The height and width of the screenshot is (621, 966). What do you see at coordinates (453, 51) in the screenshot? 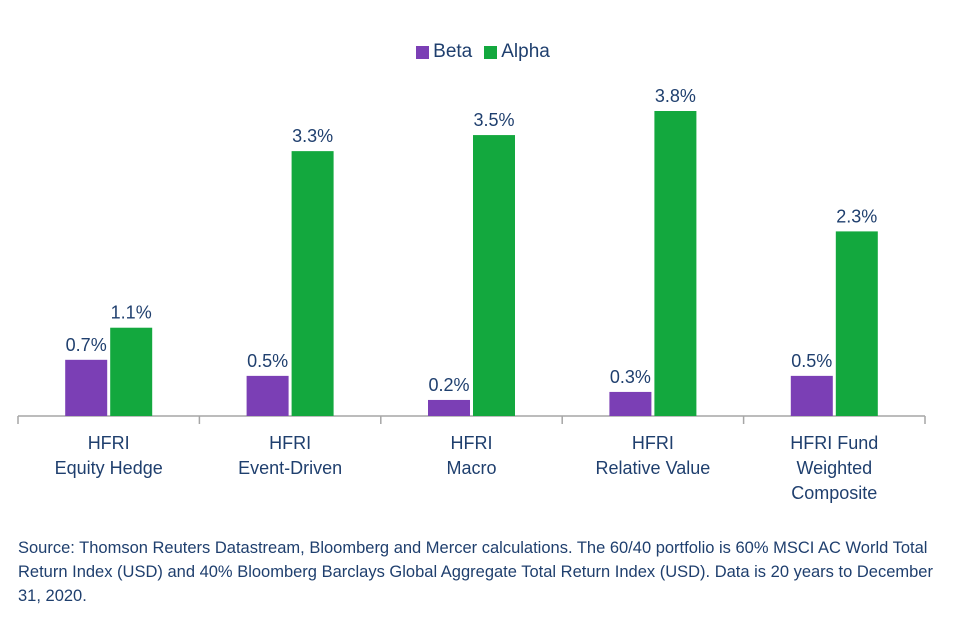
I see `legend-label-beta: Beta` at bounding box center [453, 51].